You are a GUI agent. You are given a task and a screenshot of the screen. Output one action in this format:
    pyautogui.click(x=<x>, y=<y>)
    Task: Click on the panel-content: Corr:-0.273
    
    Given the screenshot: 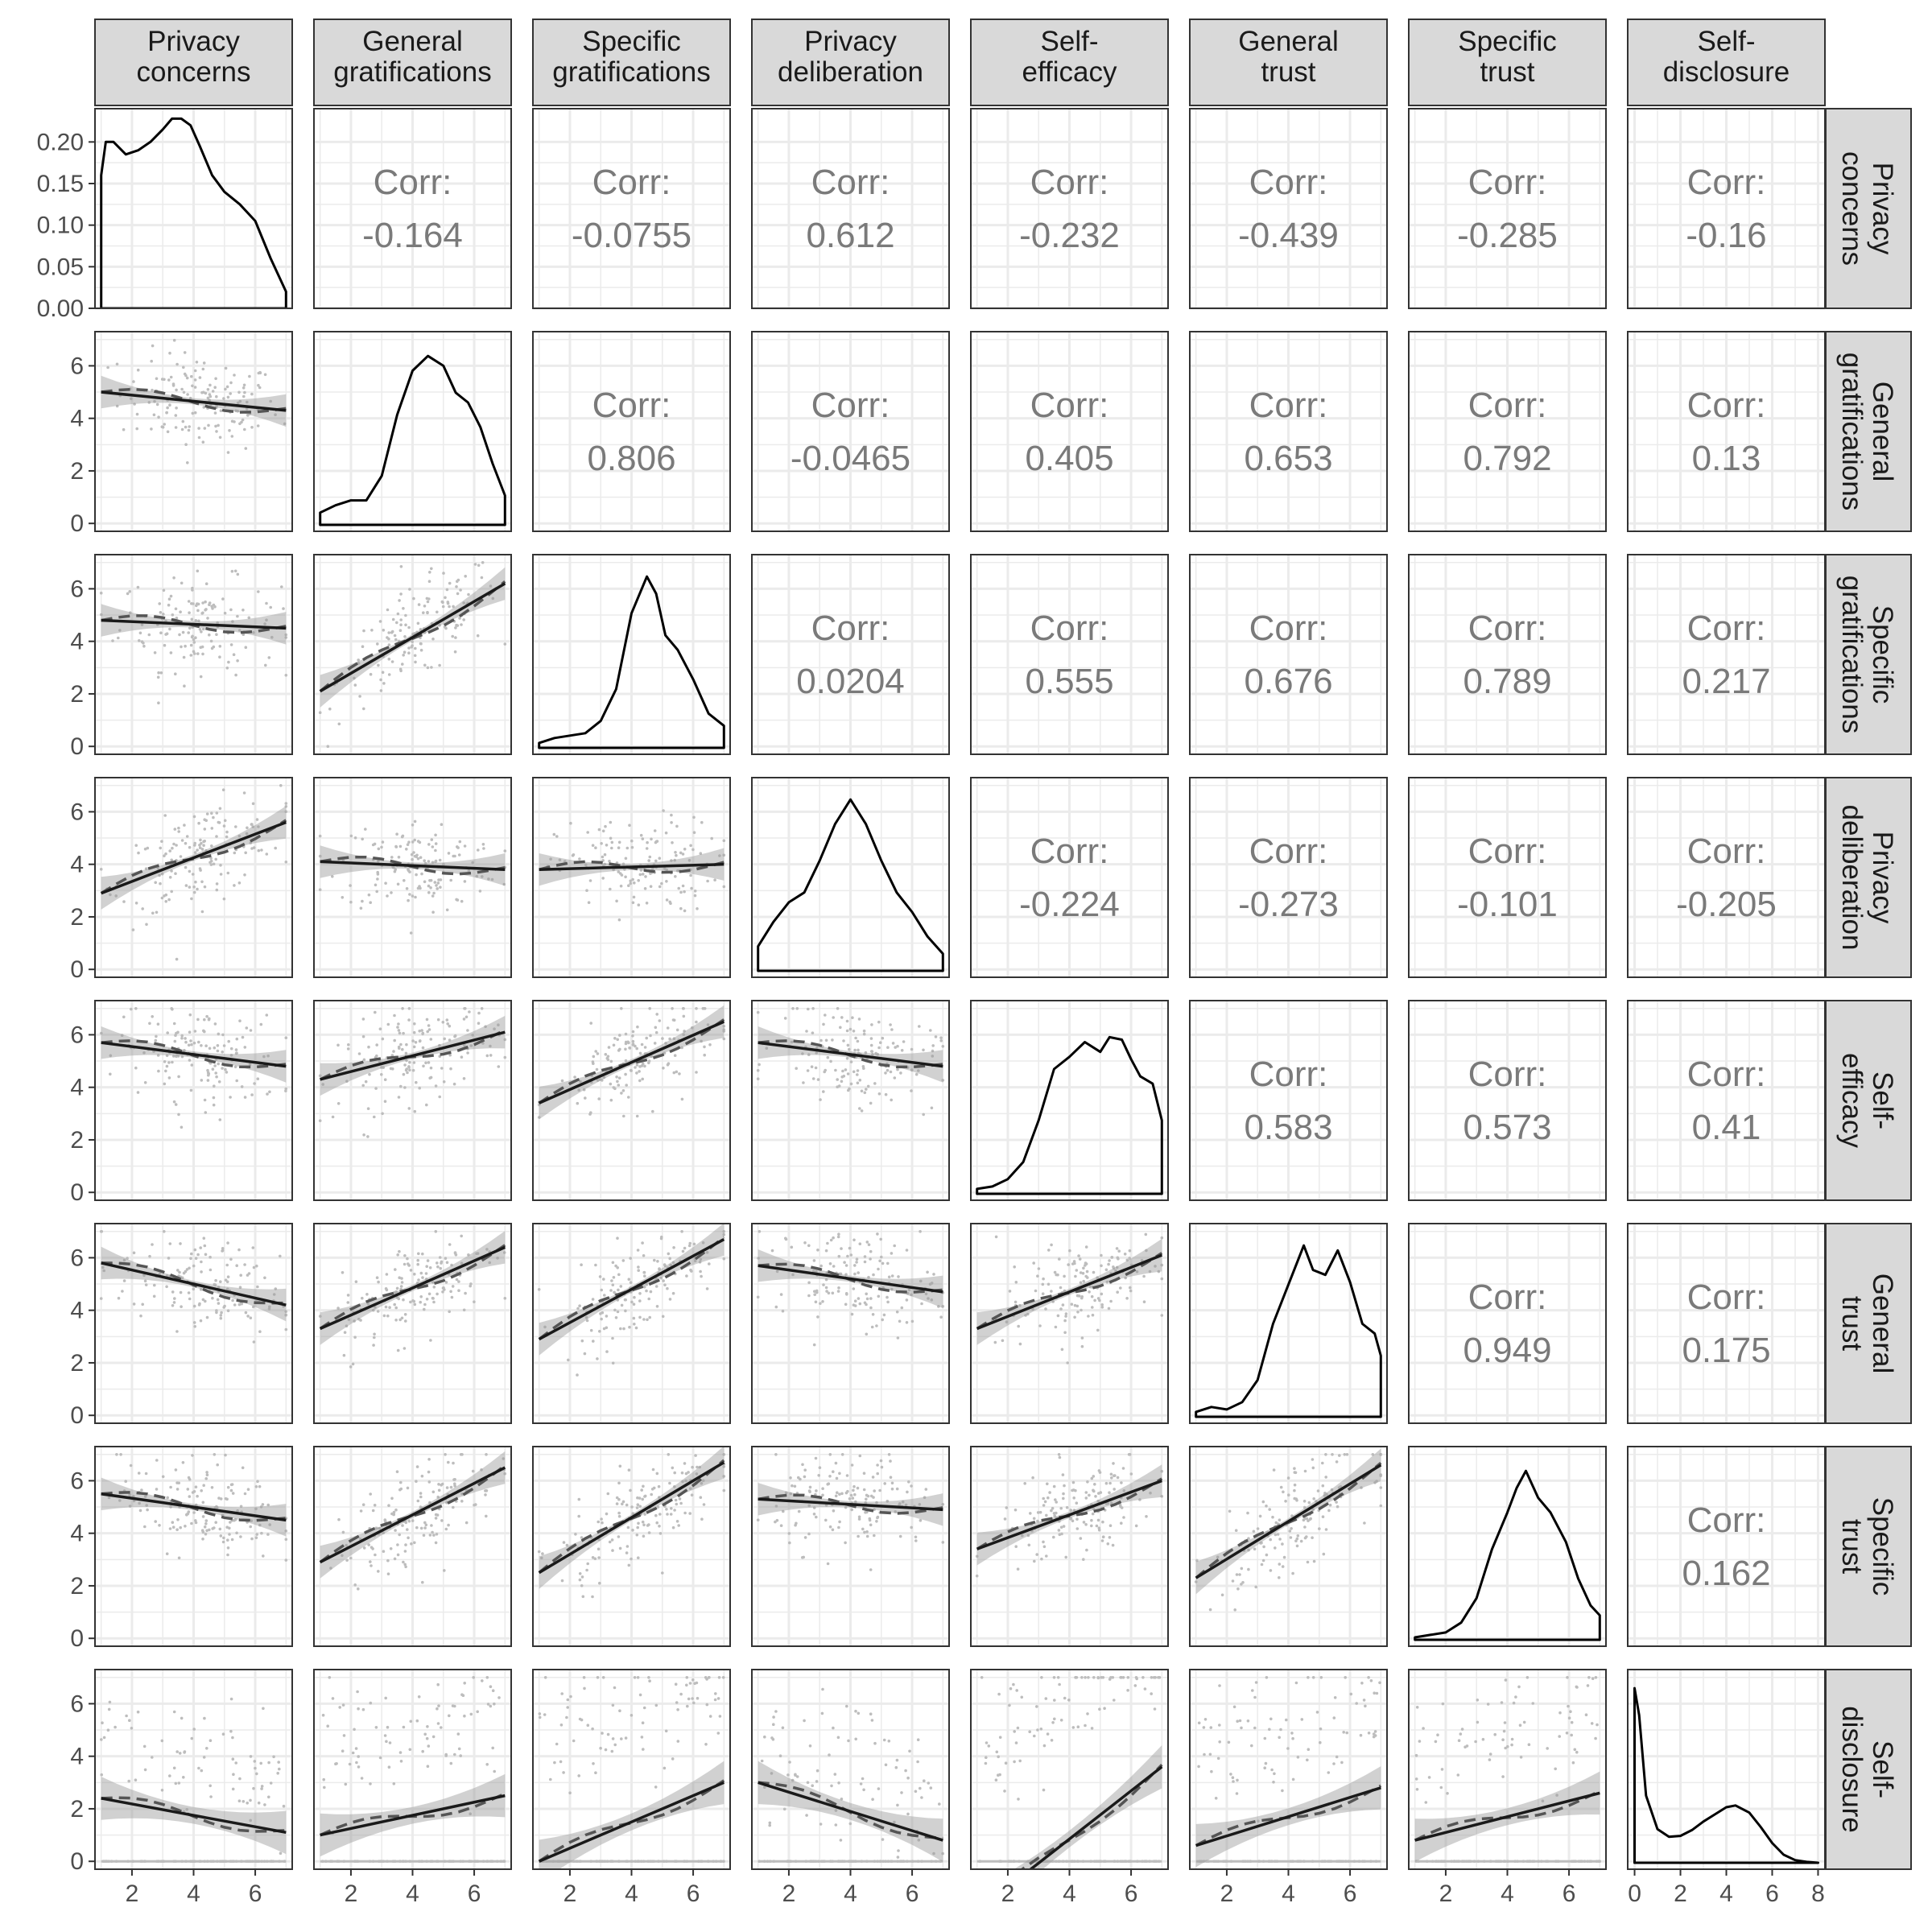 What is the action you would take?
    pyautogui.click(x=1288, y=878)
    